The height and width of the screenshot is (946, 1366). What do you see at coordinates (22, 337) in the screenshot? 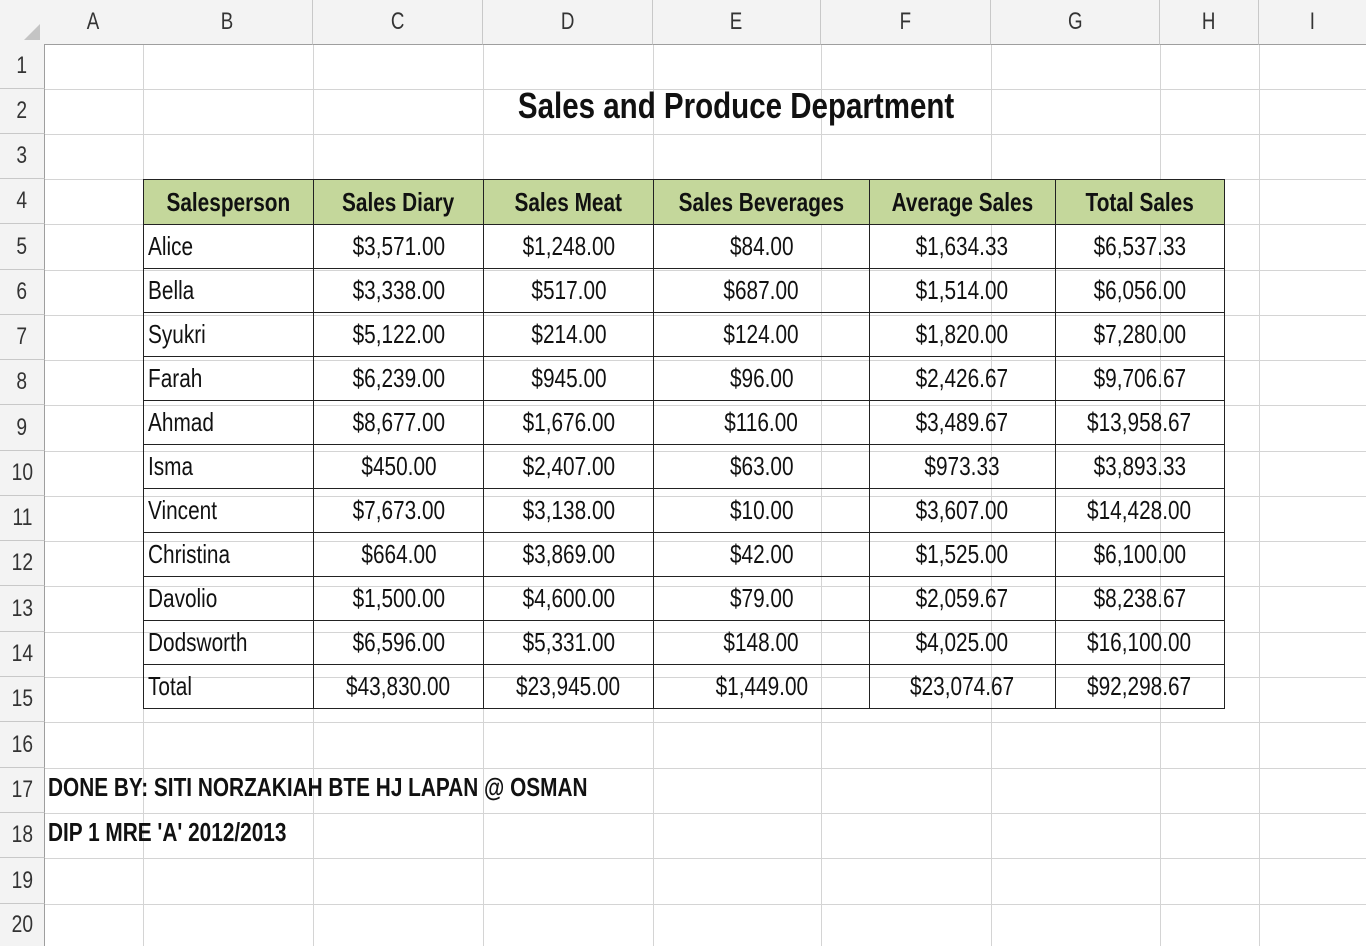
I see `row-header-7: 7` at bounding box center [22, 337].